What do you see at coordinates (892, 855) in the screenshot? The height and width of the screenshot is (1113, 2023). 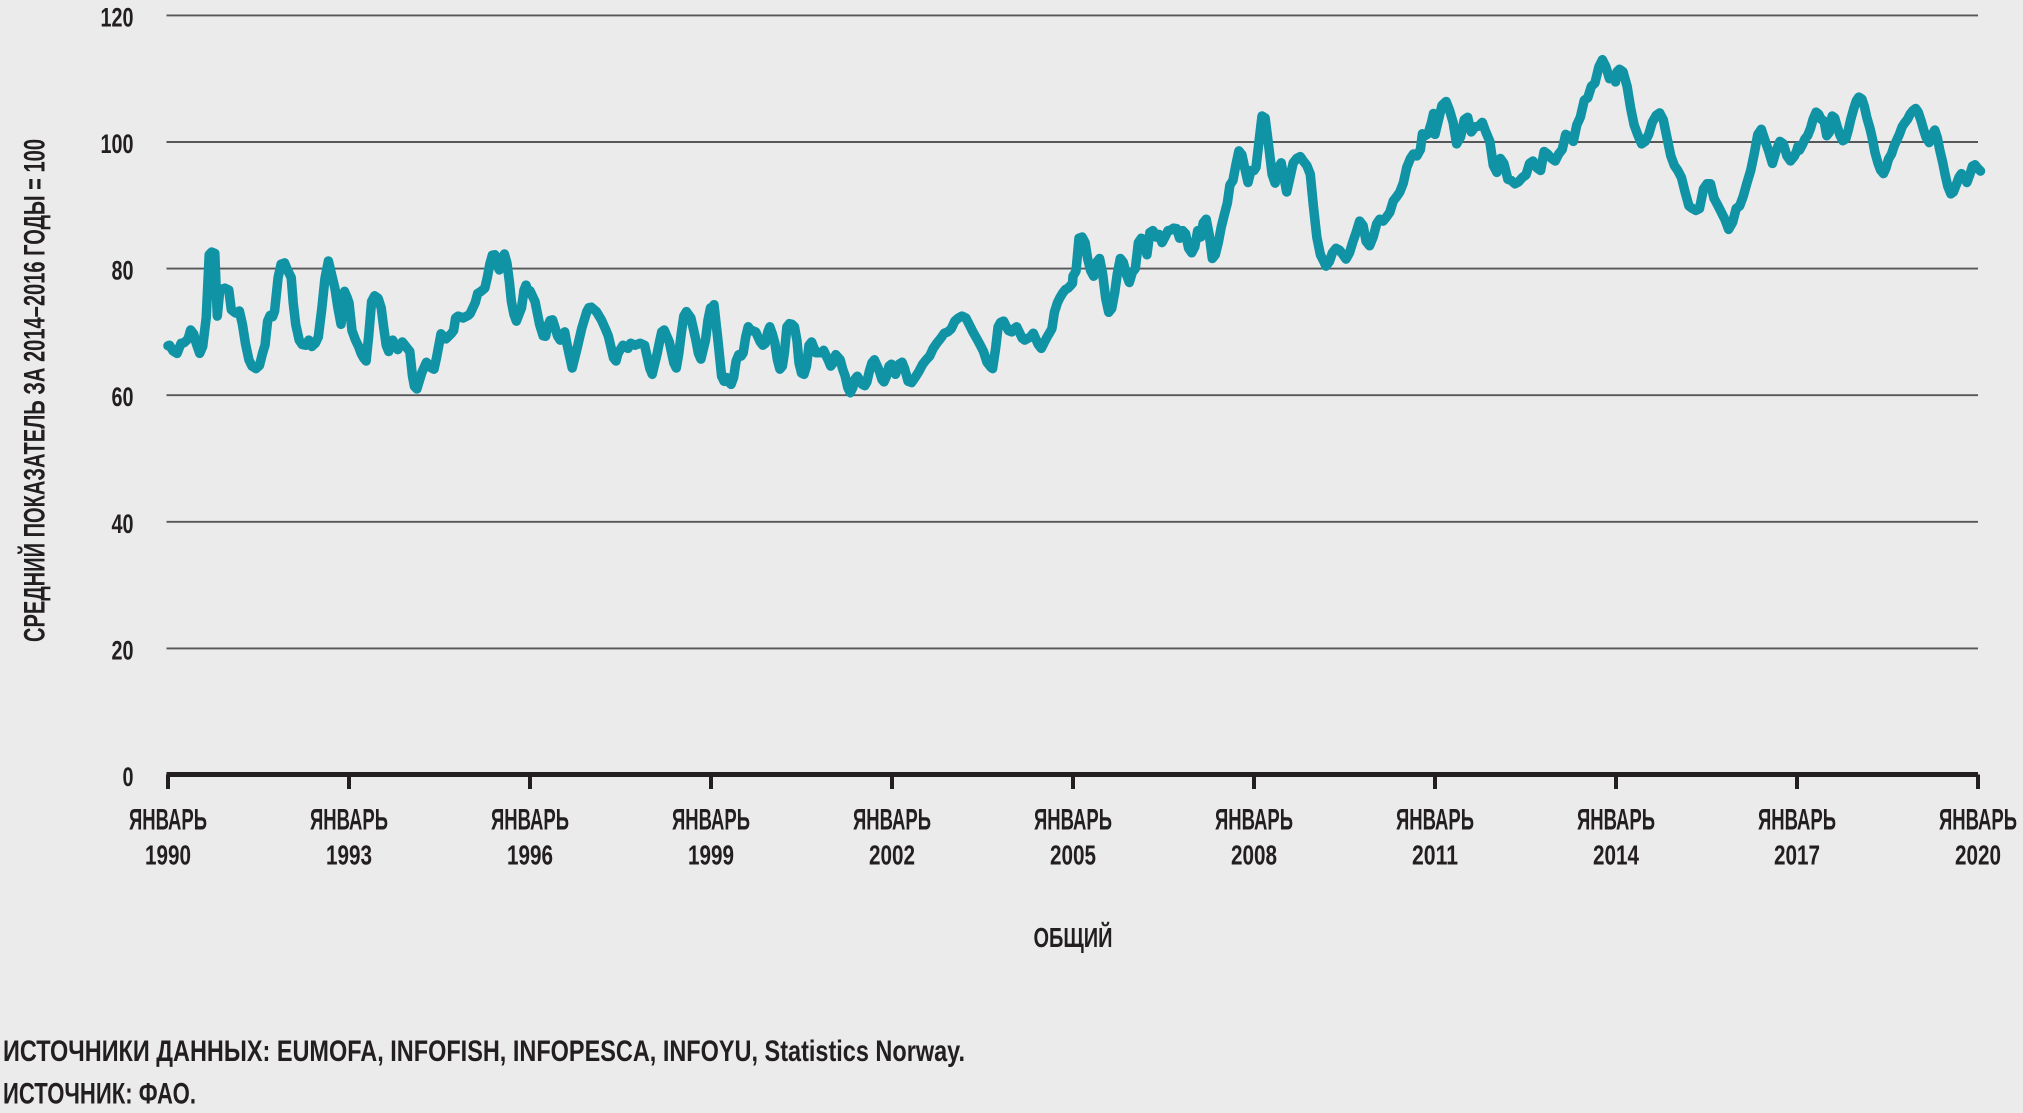 I see `svg-text: 2002` at bounding box center [892, 855].